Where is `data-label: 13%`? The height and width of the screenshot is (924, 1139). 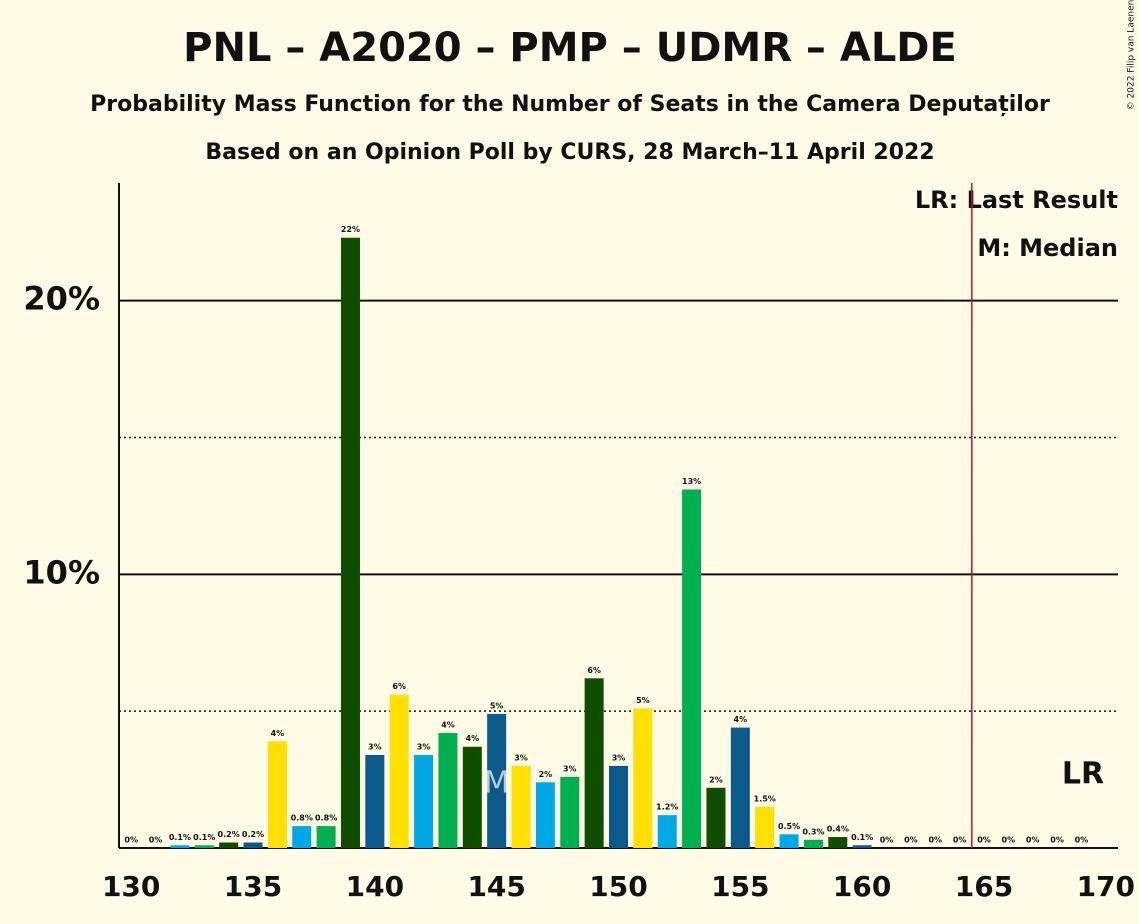
data-label: 13% is located at coordinates (691, 481).